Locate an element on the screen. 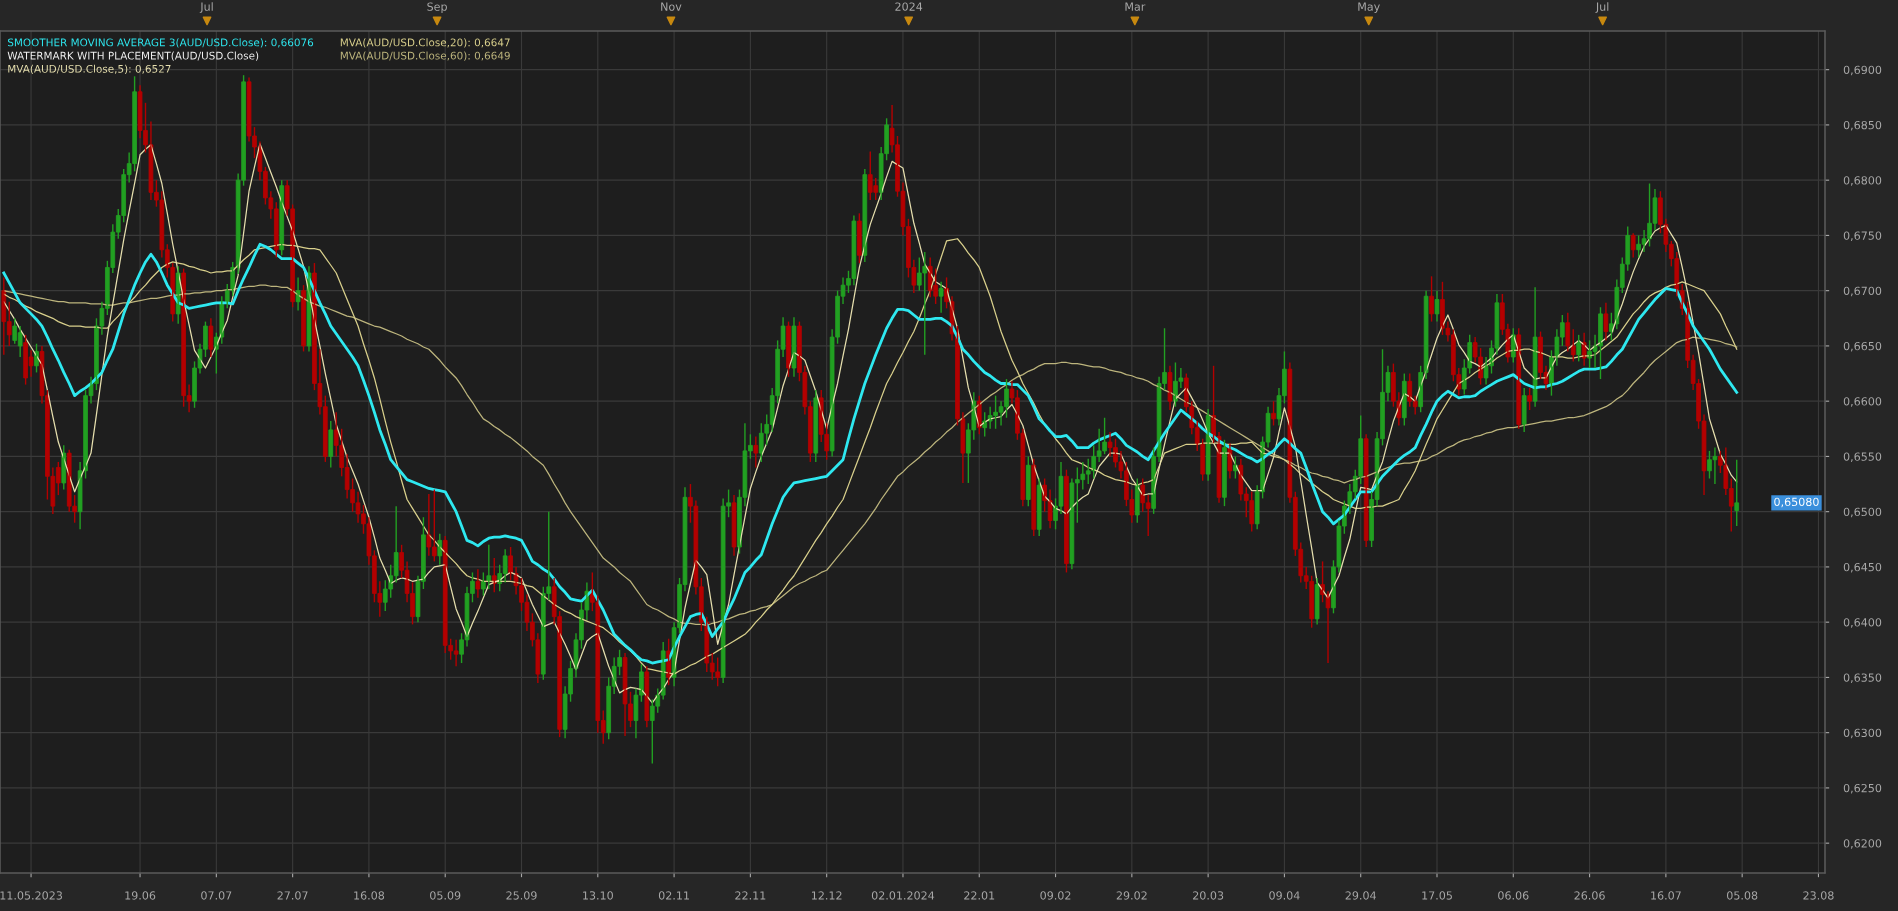 This screenshot has height=911, width=1898. y-tick-label: 0,6650 is located at coordinates (1862, 346).